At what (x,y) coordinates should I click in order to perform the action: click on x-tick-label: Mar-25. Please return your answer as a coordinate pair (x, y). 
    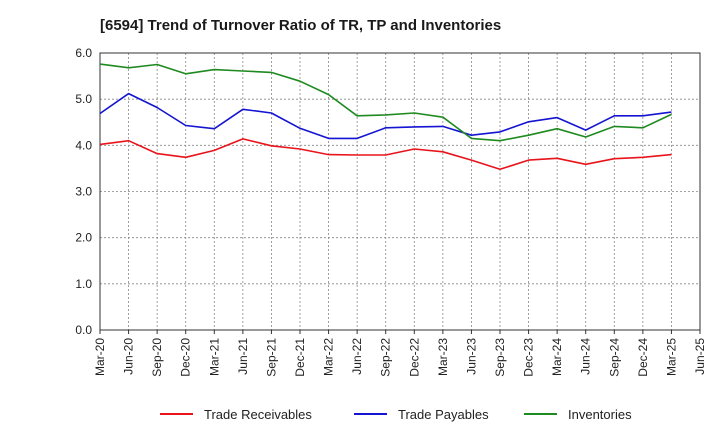
    Looking at the image, I should click on (671, 357).